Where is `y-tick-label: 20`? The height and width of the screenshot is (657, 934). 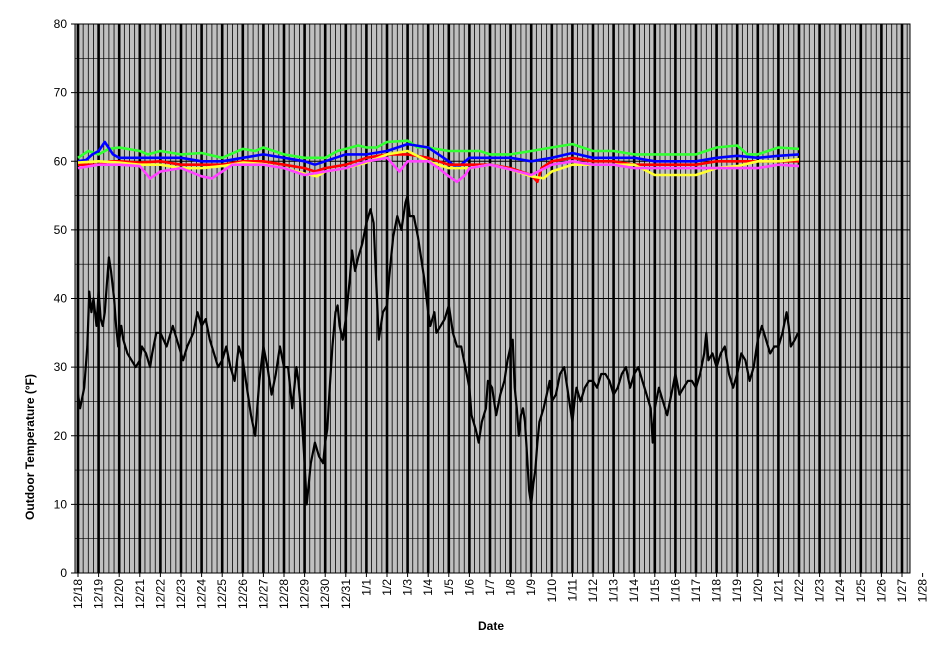
y-tick-label: 20 is located at coordinates (61, 436).